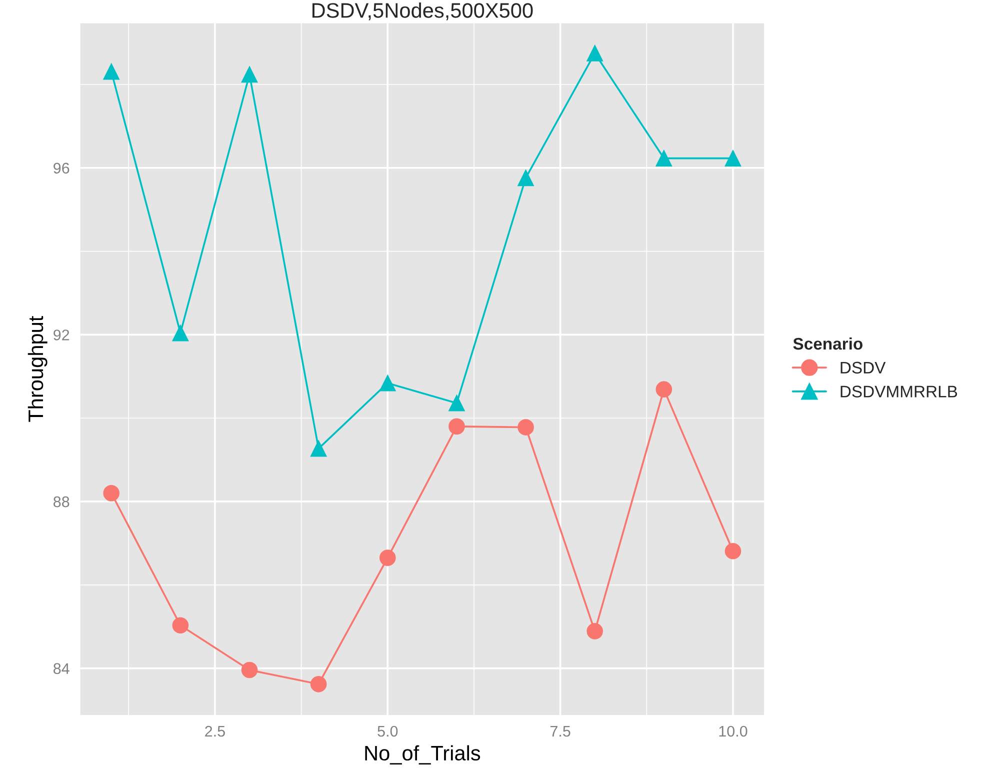  What do you see at coordinates (38, 369) in the screenshot?
I see `y-axis-title: Throughput` at bounding box center [38, 369].